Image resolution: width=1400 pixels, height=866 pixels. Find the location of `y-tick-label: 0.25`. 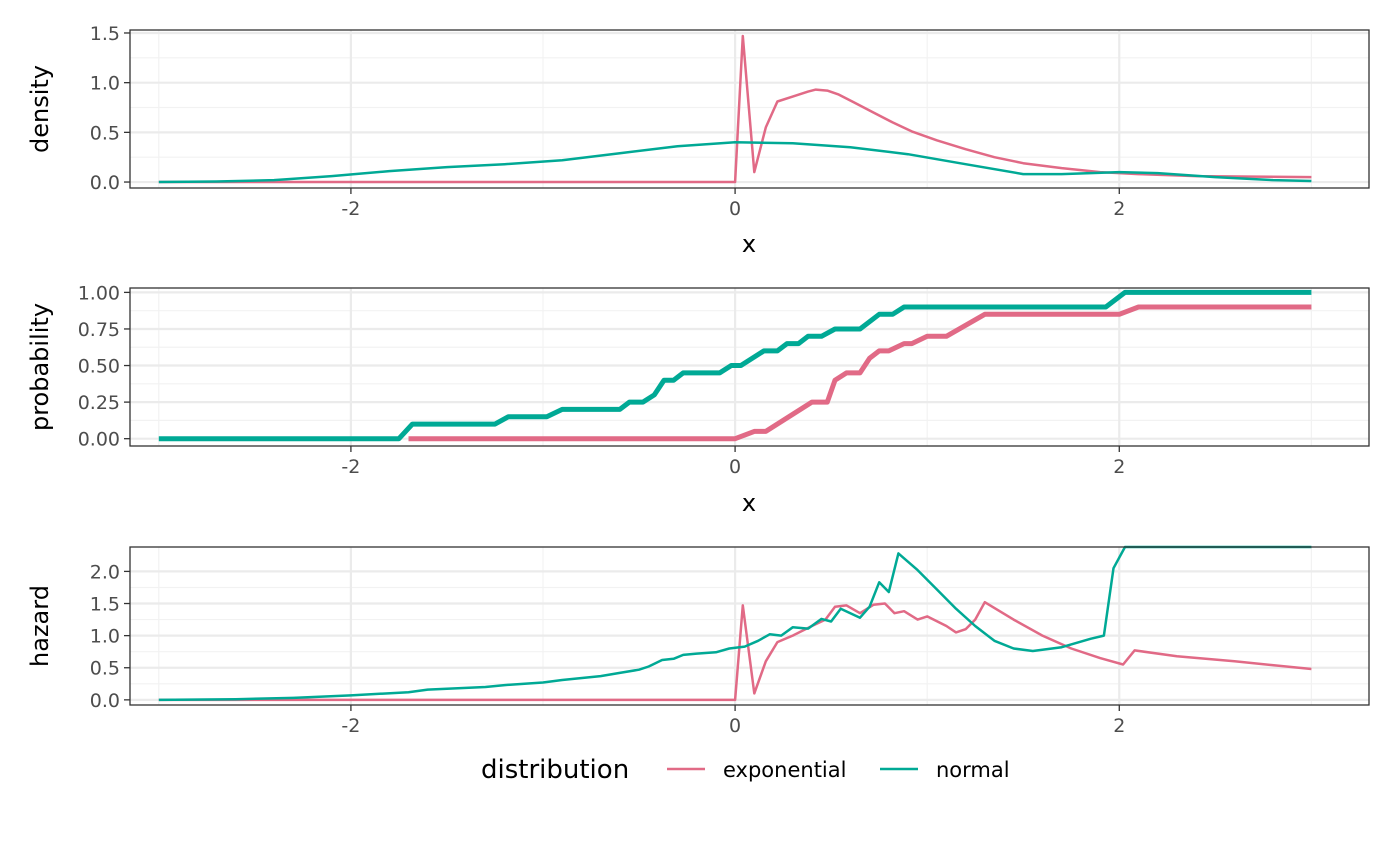

y-tick-label: 0.25 is located at coordinates (99, 403).